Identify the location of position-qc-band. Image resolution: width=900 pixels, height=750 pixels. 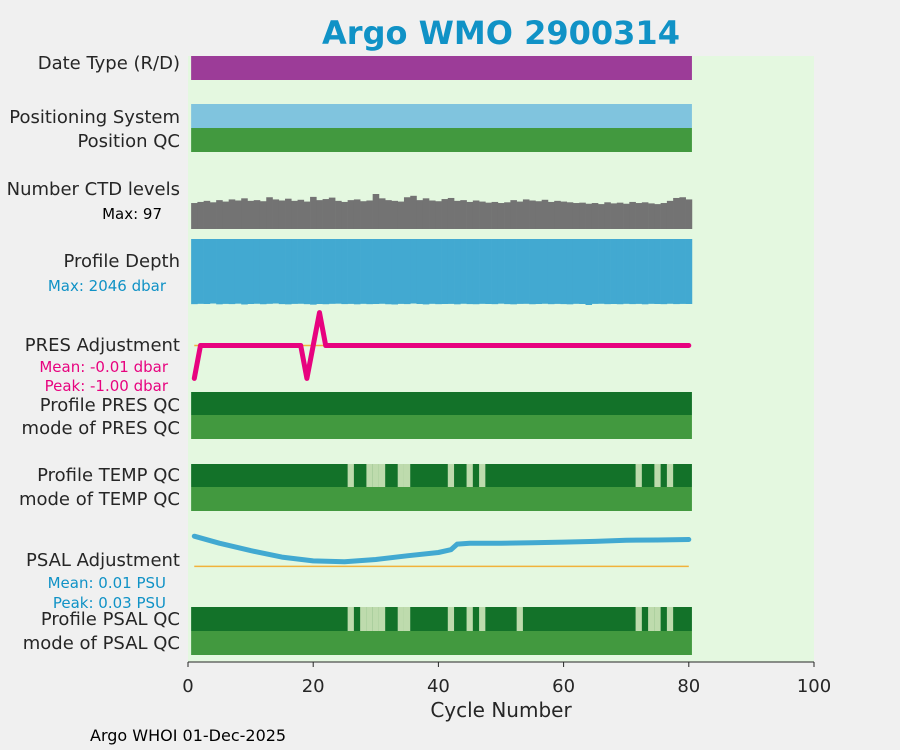
(441, 140).